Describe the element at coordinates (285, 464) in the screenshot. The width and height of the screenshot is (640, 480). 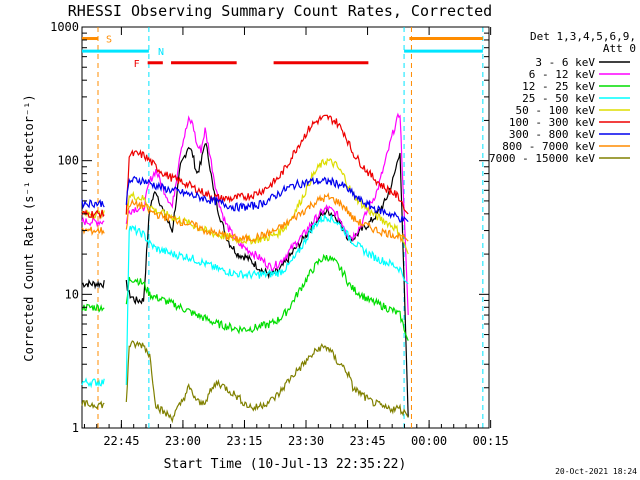
I see `x-axis-label: Start Time (10-Jul-13 22:35:22)` at that location.